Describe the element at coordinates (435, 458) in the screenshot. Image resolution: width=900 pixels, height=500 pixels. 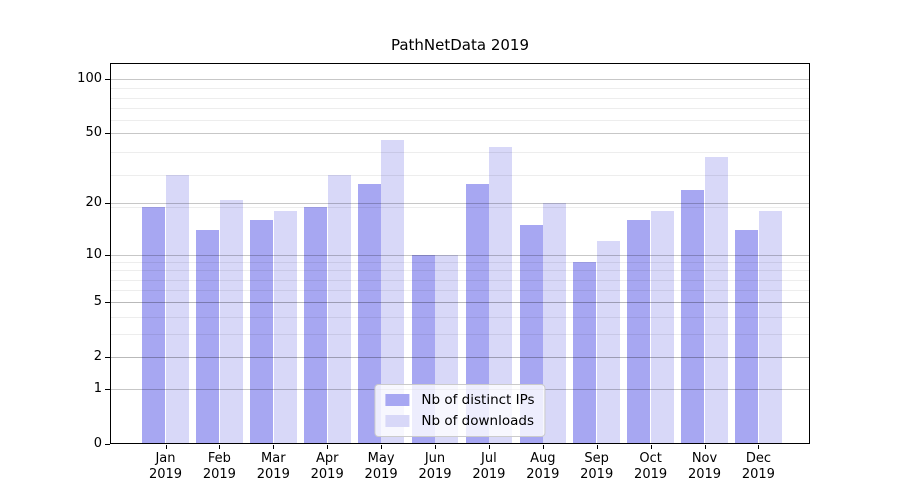
I see `x-tick-month: Jun` at that location.